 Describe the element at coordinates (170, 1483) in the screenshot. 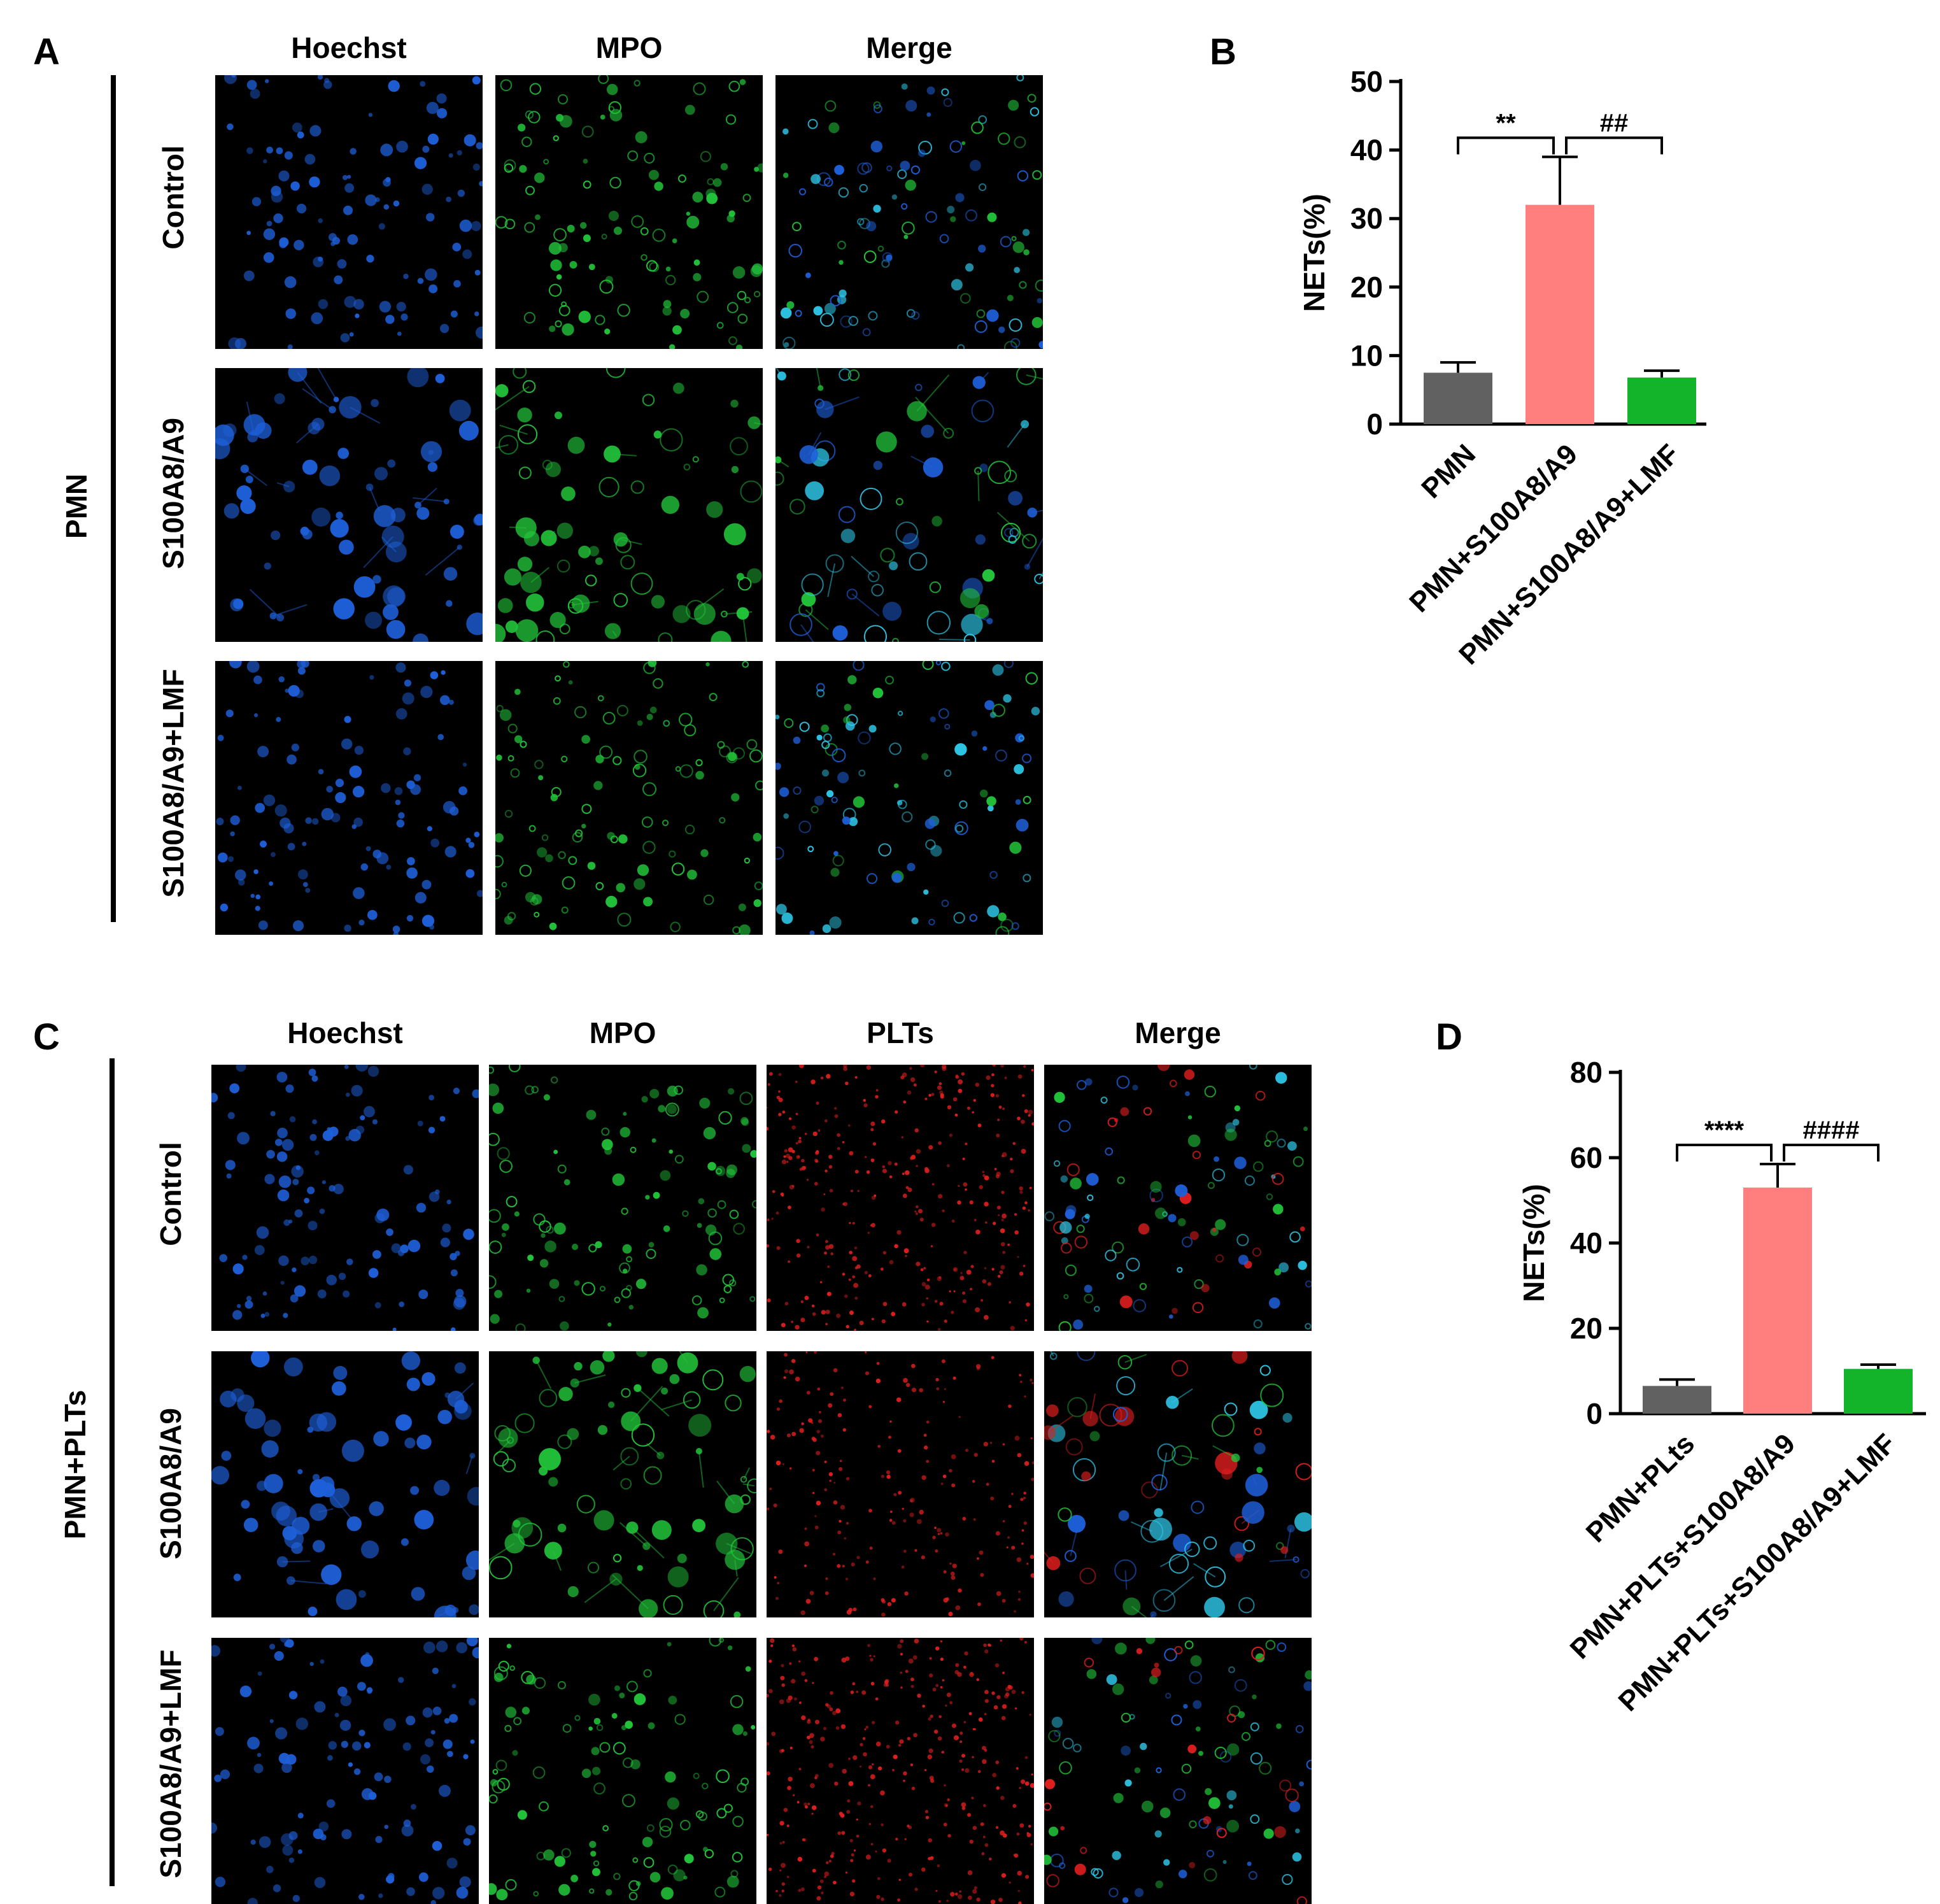

I see `row-label-s100a8a9-c: S100A8/A9` at that location.